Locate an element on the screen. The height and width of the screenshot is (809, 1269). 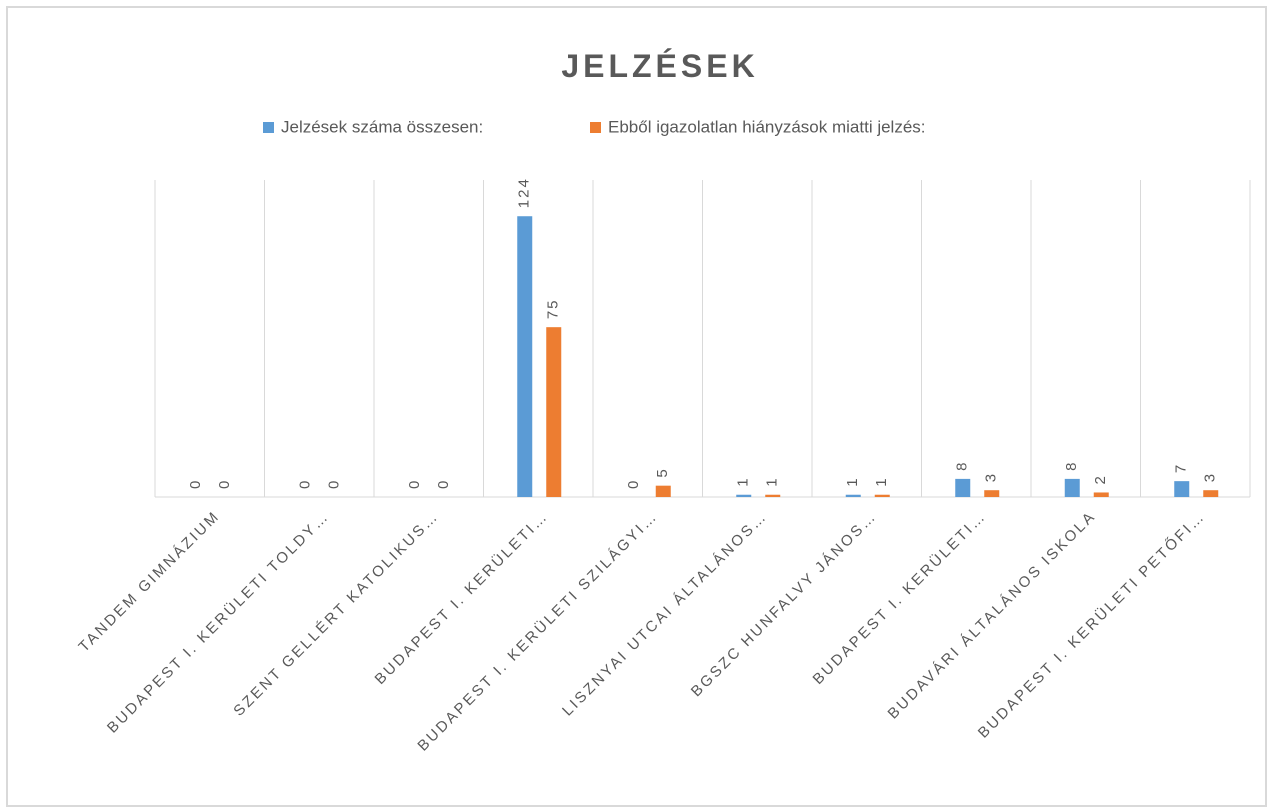
data-label: 124 is located at coordinates (524, 192).